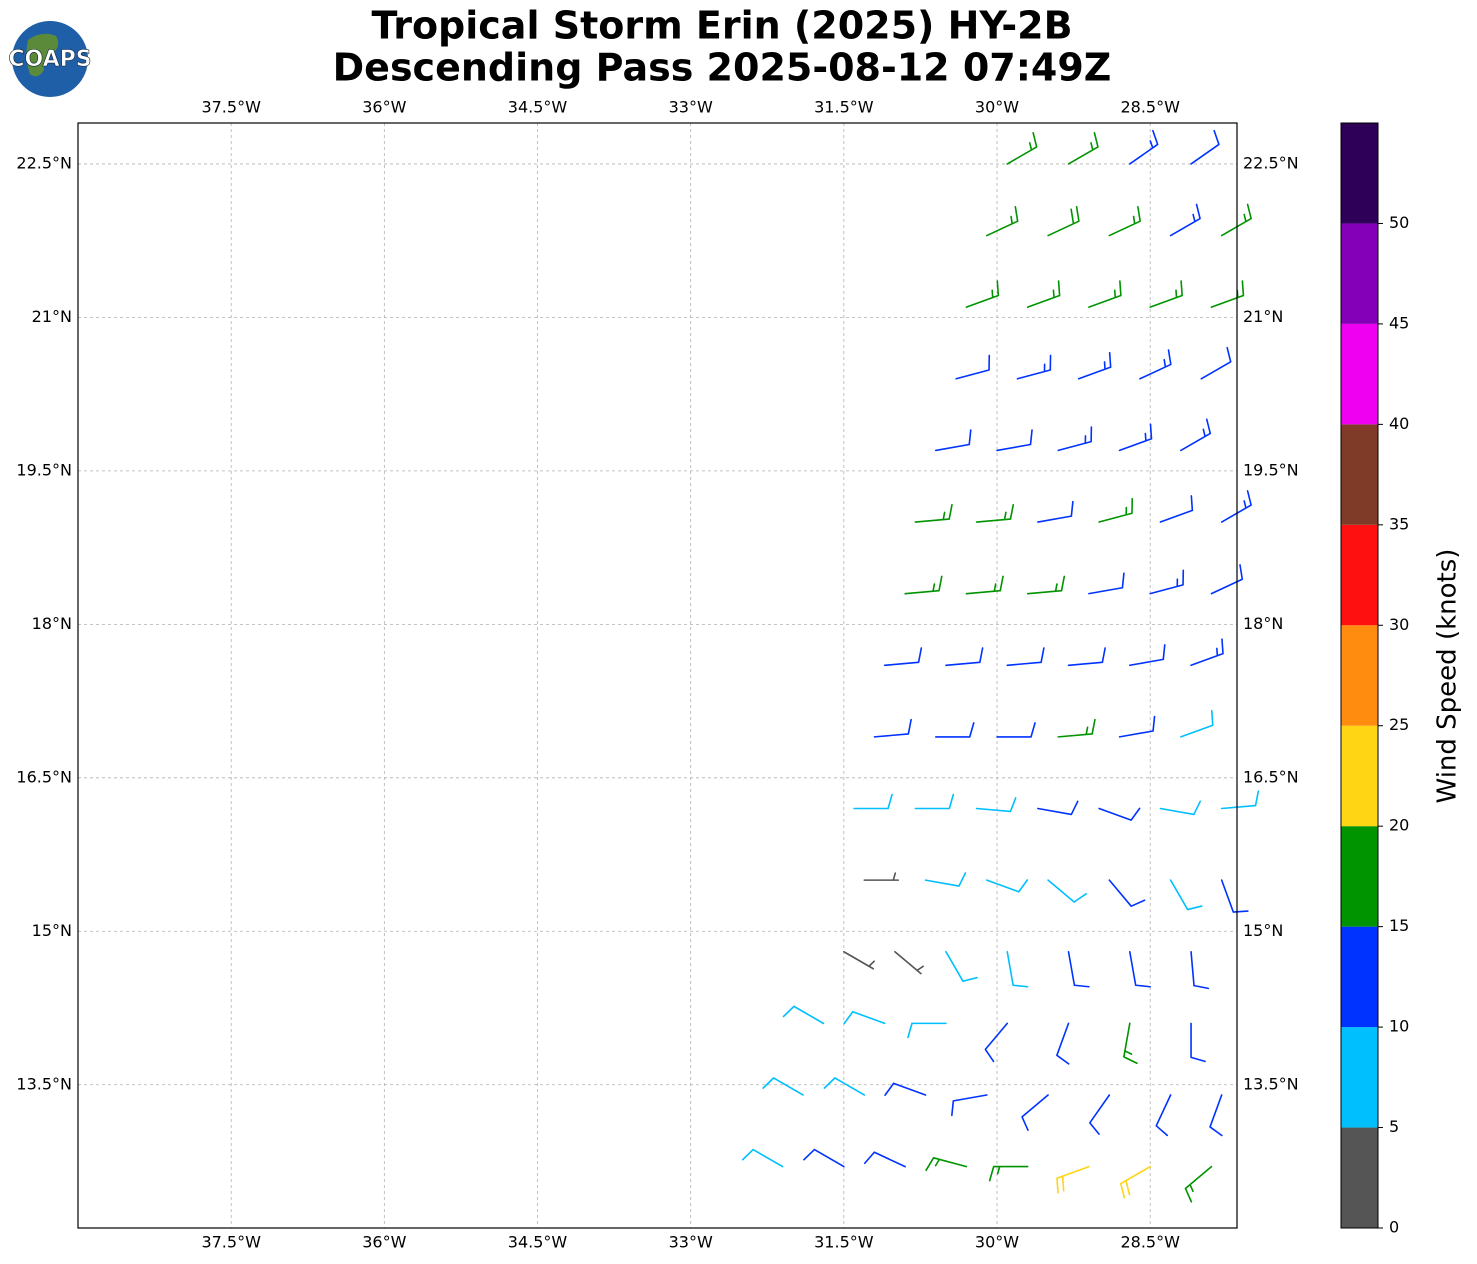  What do you see at coordinates (1394, 1227) in the screenshot?
I see `colorbar-tick-label: 0` at bounding box center [1394, 1227].